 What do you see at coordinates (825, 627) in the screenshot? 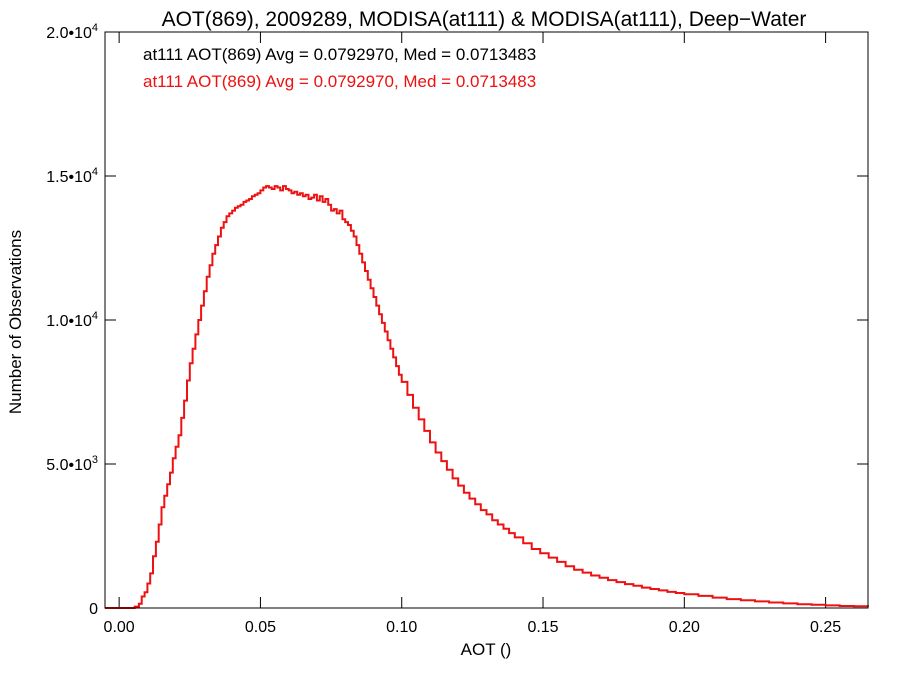
I see `x-tick-label: 0.25` at bounding box center [825, 627].